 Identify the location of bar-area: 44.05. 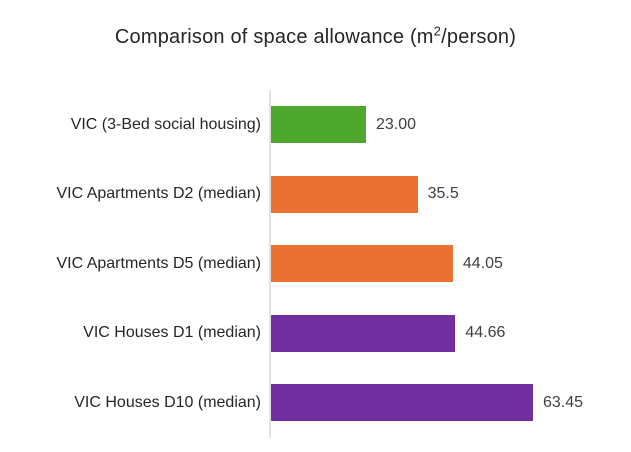
(451, 264).